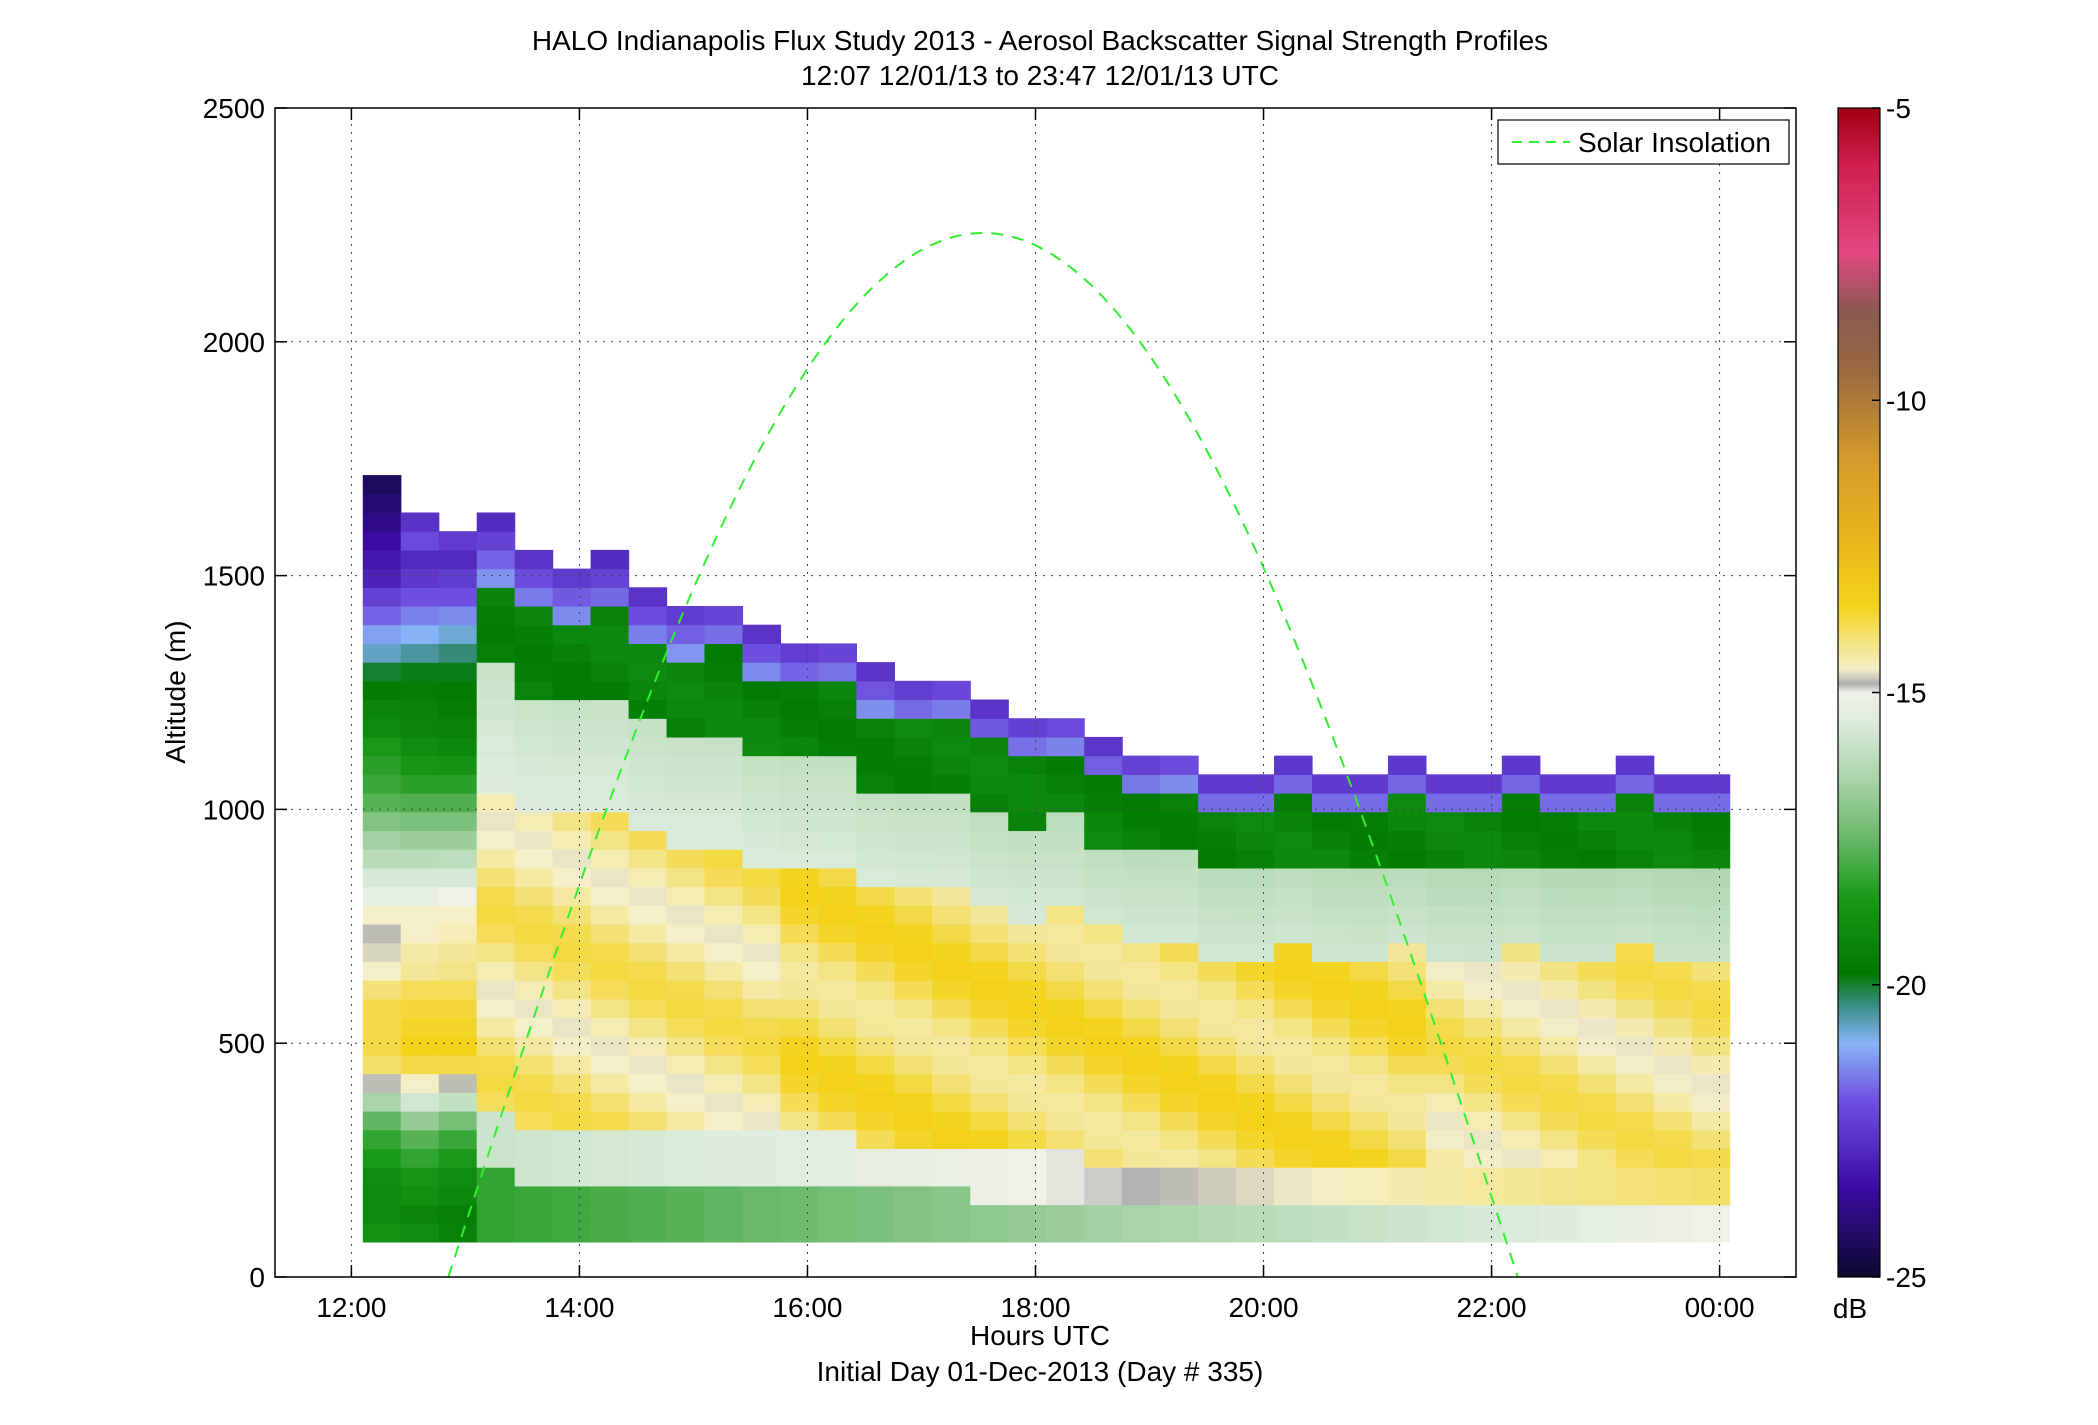 The width and height of the screenshot is (2098, 1425). Describe the element at coordinates (1643, 142) in the screenshot. I see `legend: Solar Insolation` at that location.